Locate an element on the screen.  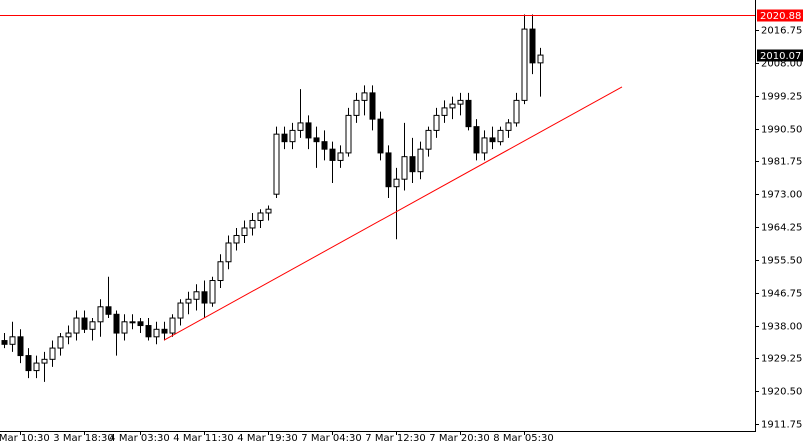
price-line-label: 2020.88 is located at coordinates (780, 16).